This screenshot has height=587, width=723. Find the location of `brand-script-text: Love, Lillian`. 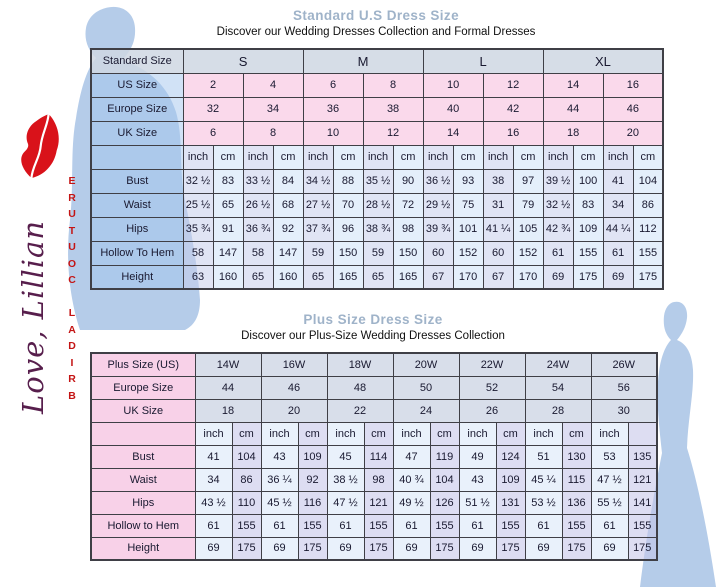

brand-script-text: Love, Lillian is located at coordinates (33, 317).